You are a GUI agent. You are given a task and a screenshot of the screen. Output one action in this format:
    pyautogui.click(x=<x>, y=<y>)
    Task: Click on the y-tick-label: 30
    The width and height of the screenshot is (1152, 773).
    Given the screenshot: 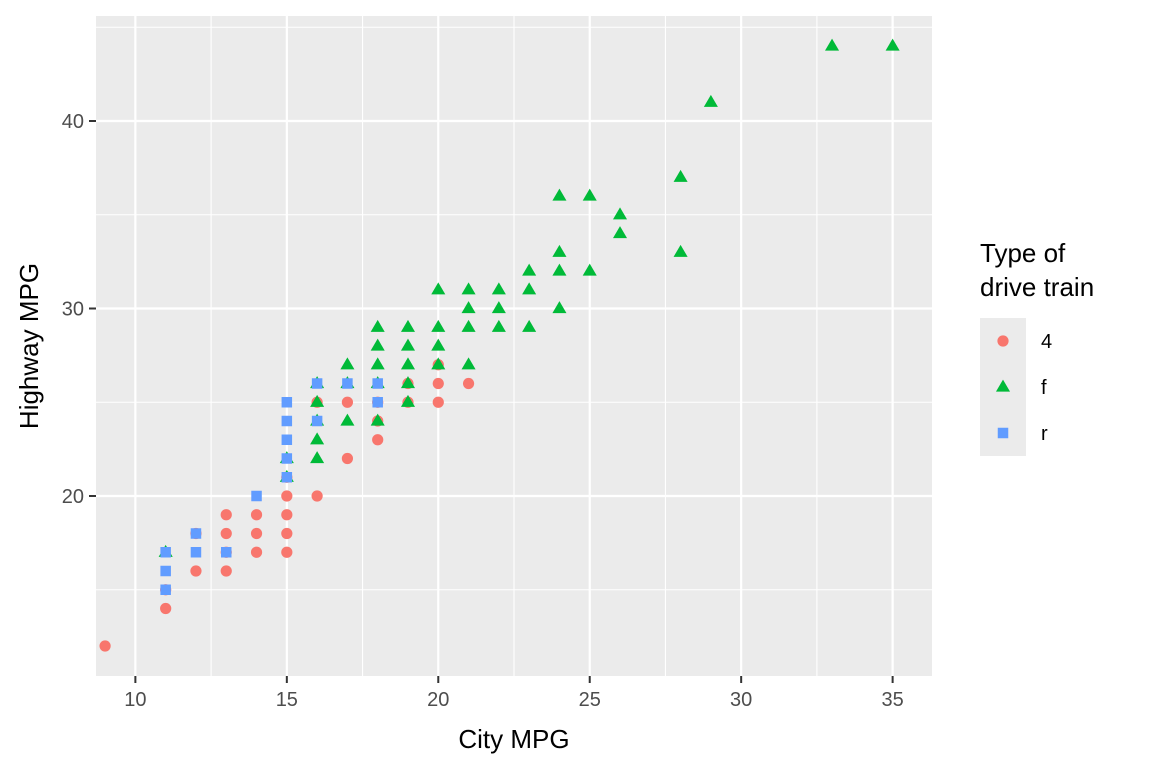 What is the action you would take?
    pyautogui.click(x=73, y=310)
    